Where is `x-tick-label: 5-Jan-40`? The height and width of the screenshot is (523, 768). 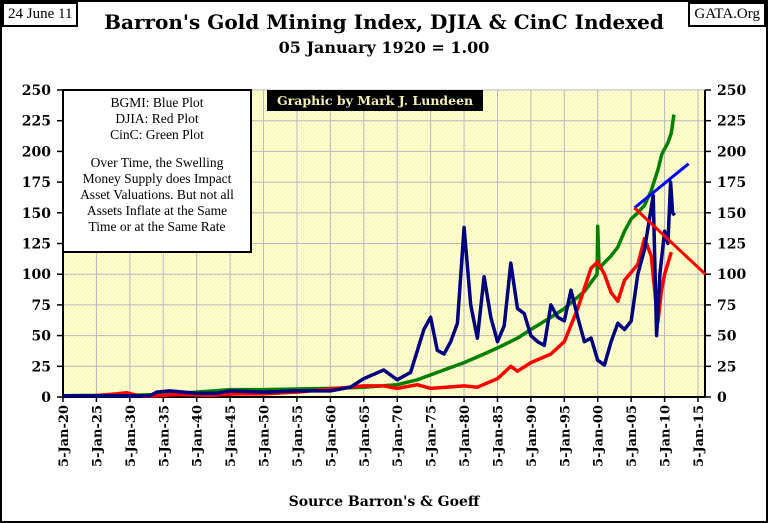
x-tick-label: 5-Jan-40 is located at coordinates (198, 436).